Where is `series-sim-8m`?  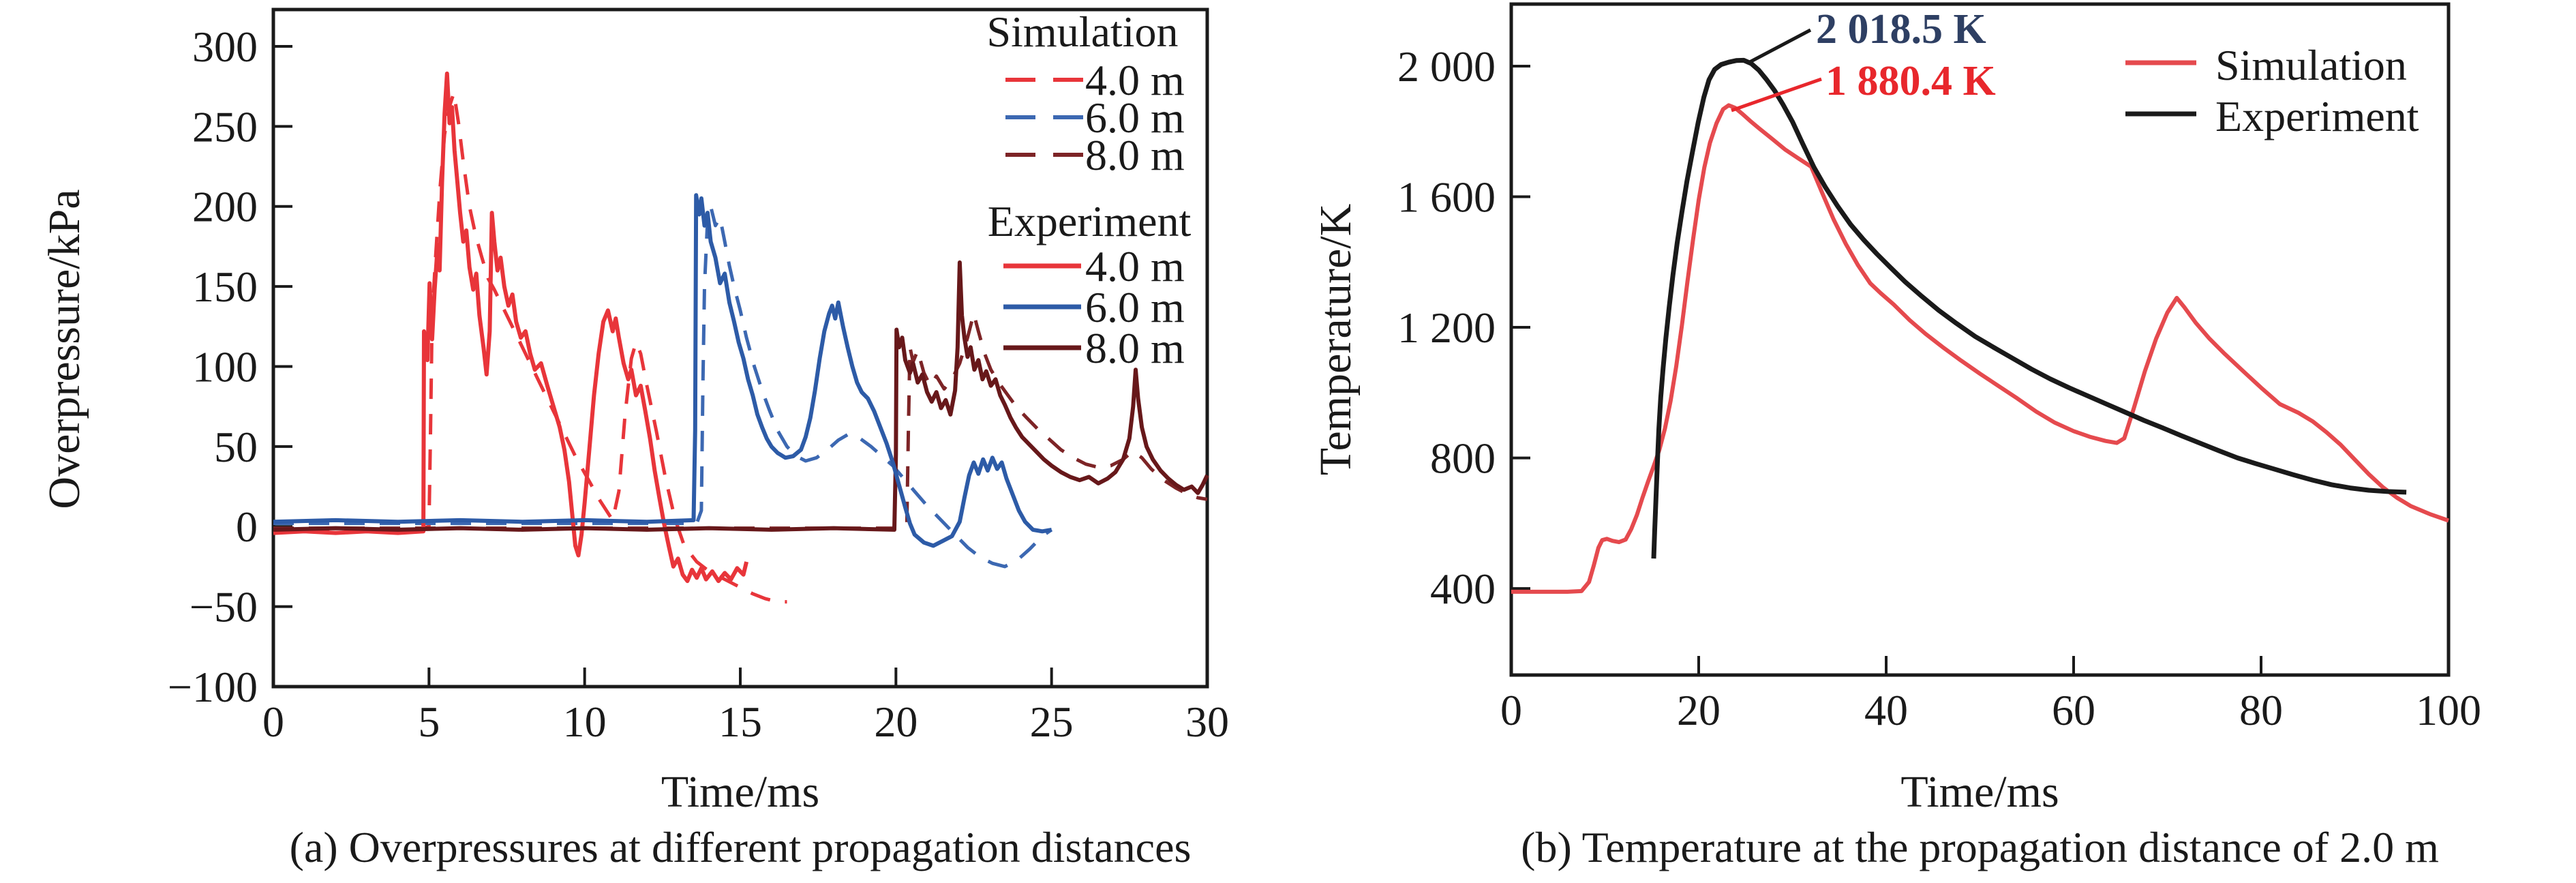
series-sim-8m is located at coordinates (741, 421).